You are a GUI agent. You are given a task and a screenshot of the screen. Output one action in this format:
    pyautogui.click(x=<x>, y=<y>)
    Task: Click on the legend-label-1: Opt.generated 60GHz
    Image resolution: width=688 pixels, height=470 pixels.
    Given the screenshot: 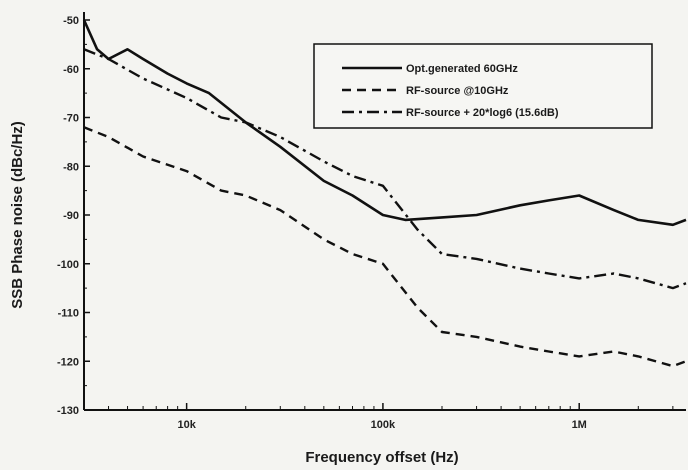 What is the action you would take?
    pyautogui.click(x=462, y=69)
    